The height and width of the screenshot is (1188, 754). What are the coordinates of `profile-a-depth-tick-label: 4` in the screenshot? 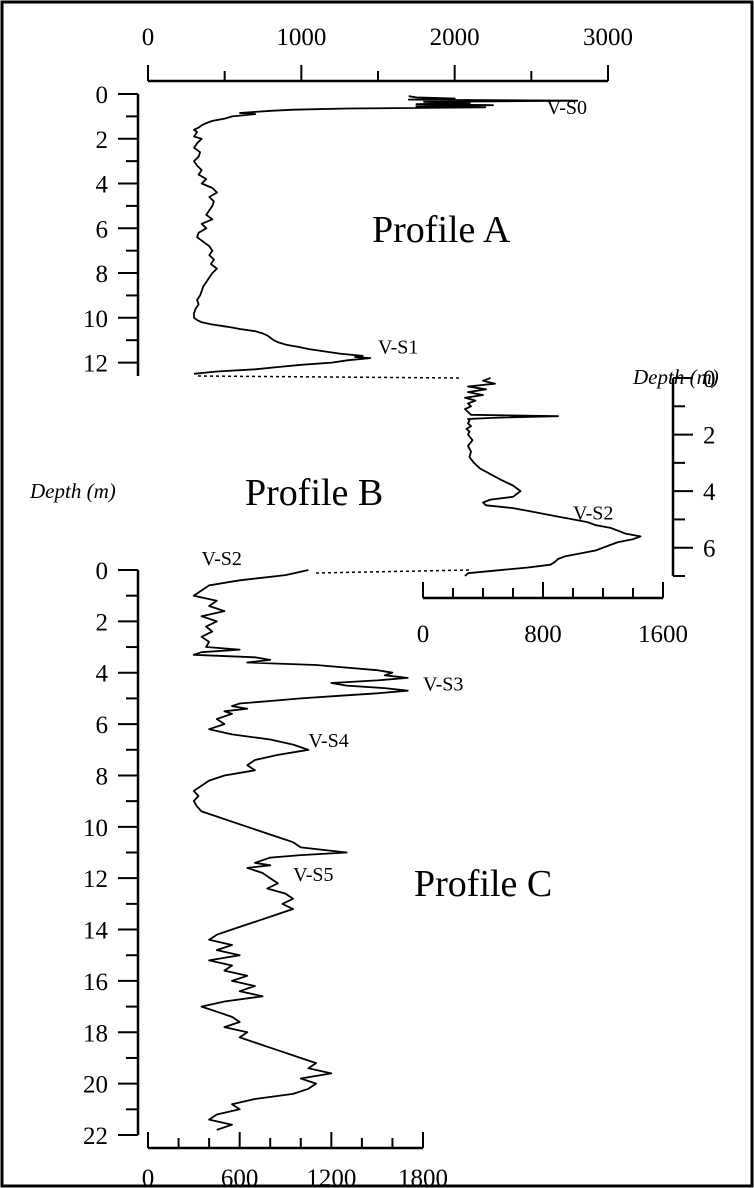 It's located at (102, 185).